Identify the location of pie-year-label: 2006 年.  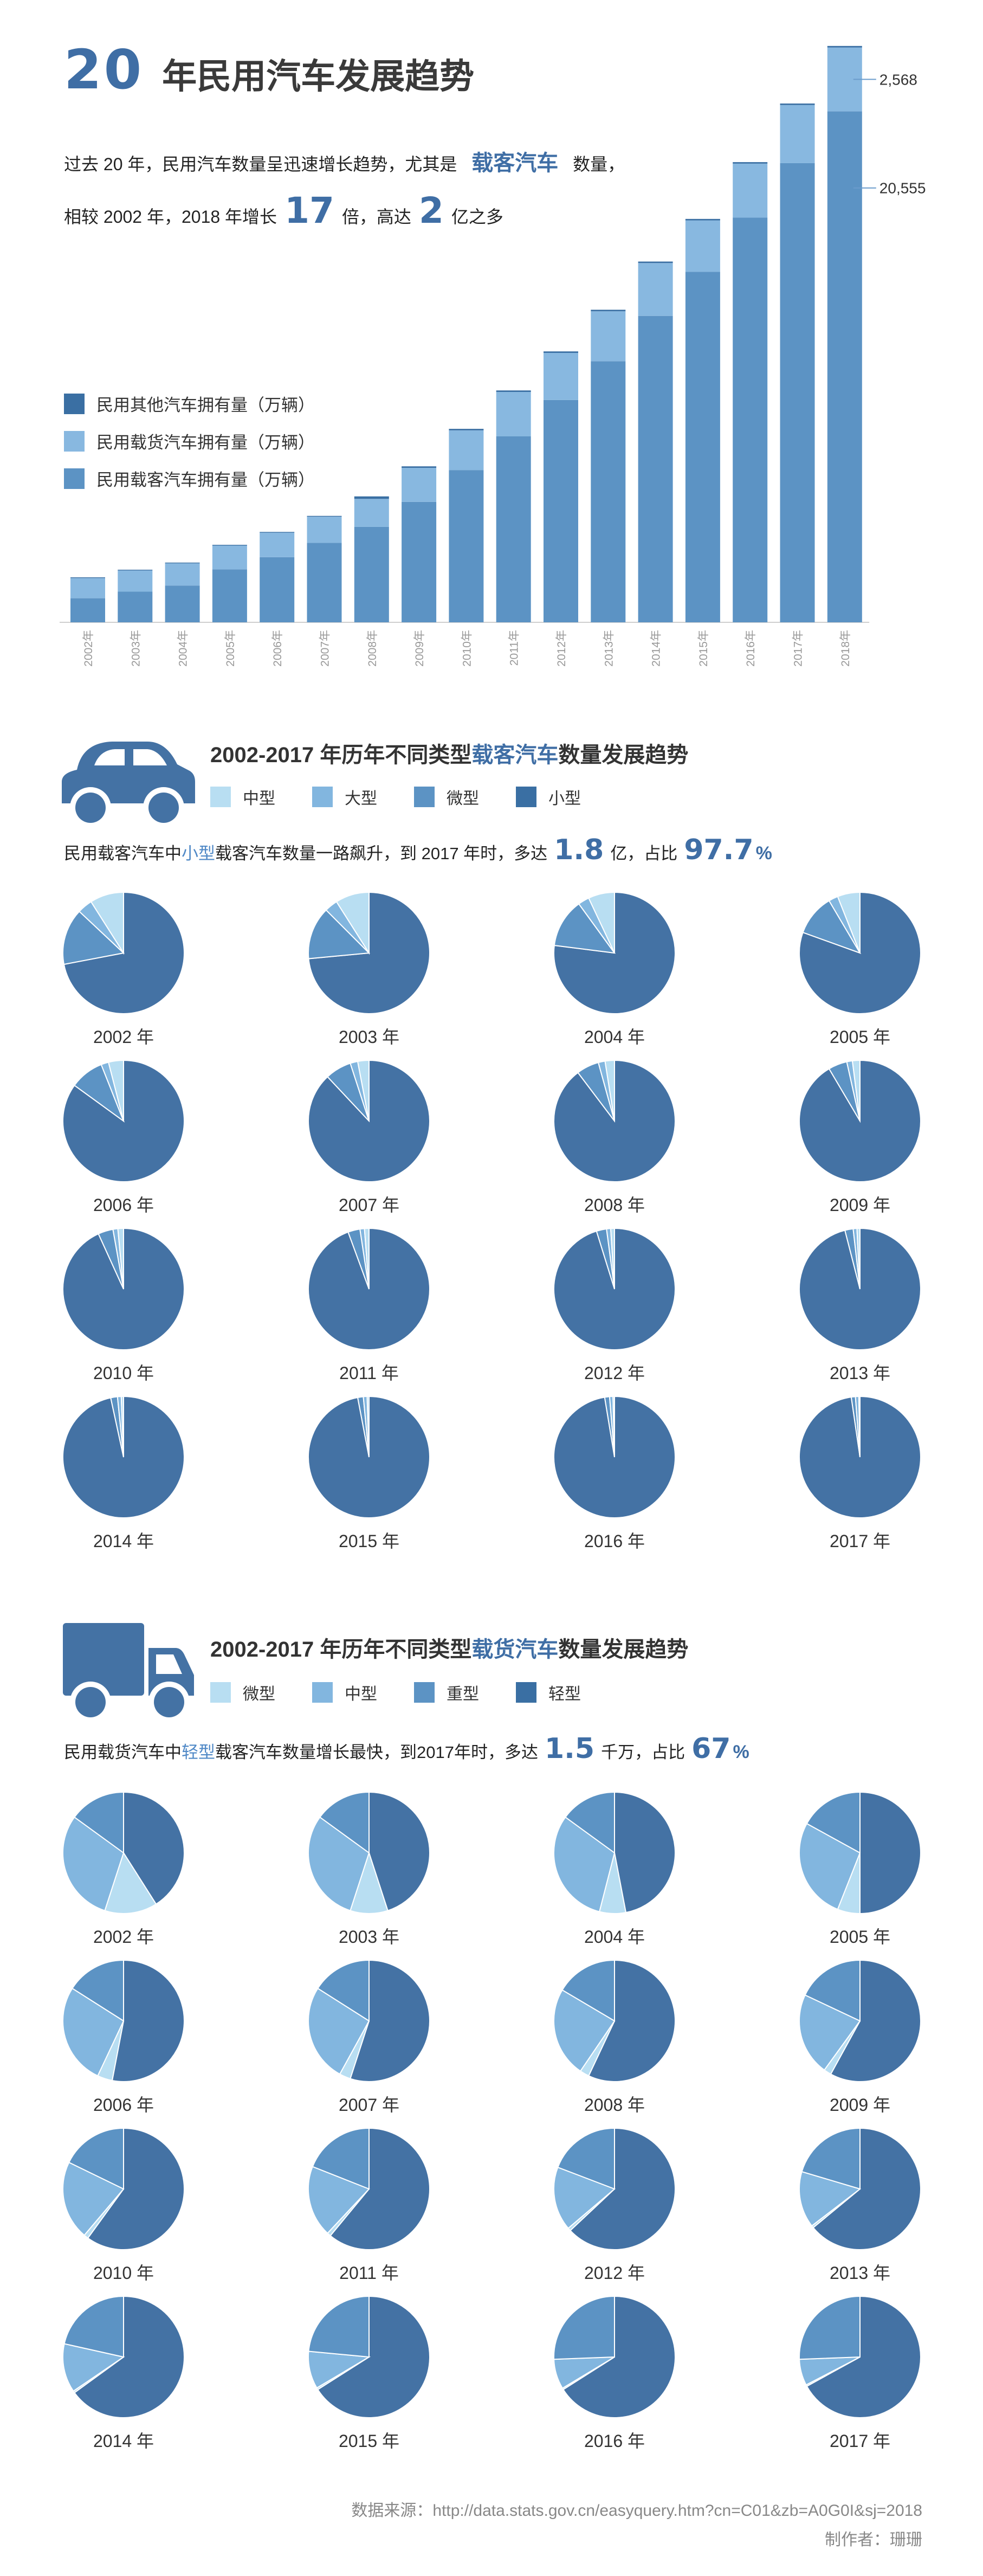
(123, 1205).